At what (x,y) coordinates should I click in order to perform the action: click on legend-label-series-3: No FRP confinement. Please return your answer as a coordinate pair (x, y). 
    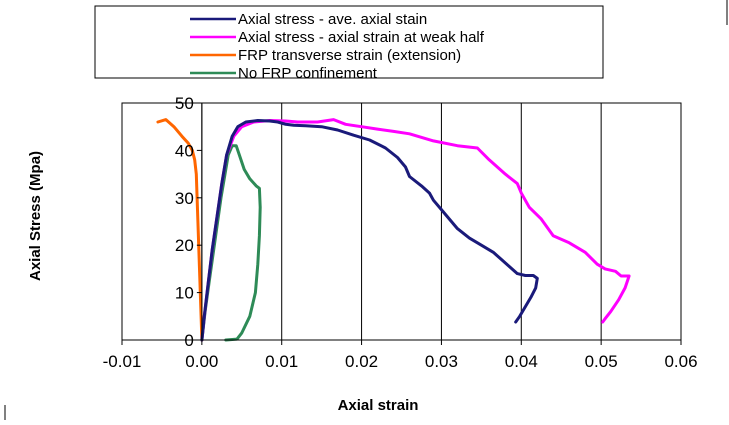
    Looking at the image, I should click on (308, 73).